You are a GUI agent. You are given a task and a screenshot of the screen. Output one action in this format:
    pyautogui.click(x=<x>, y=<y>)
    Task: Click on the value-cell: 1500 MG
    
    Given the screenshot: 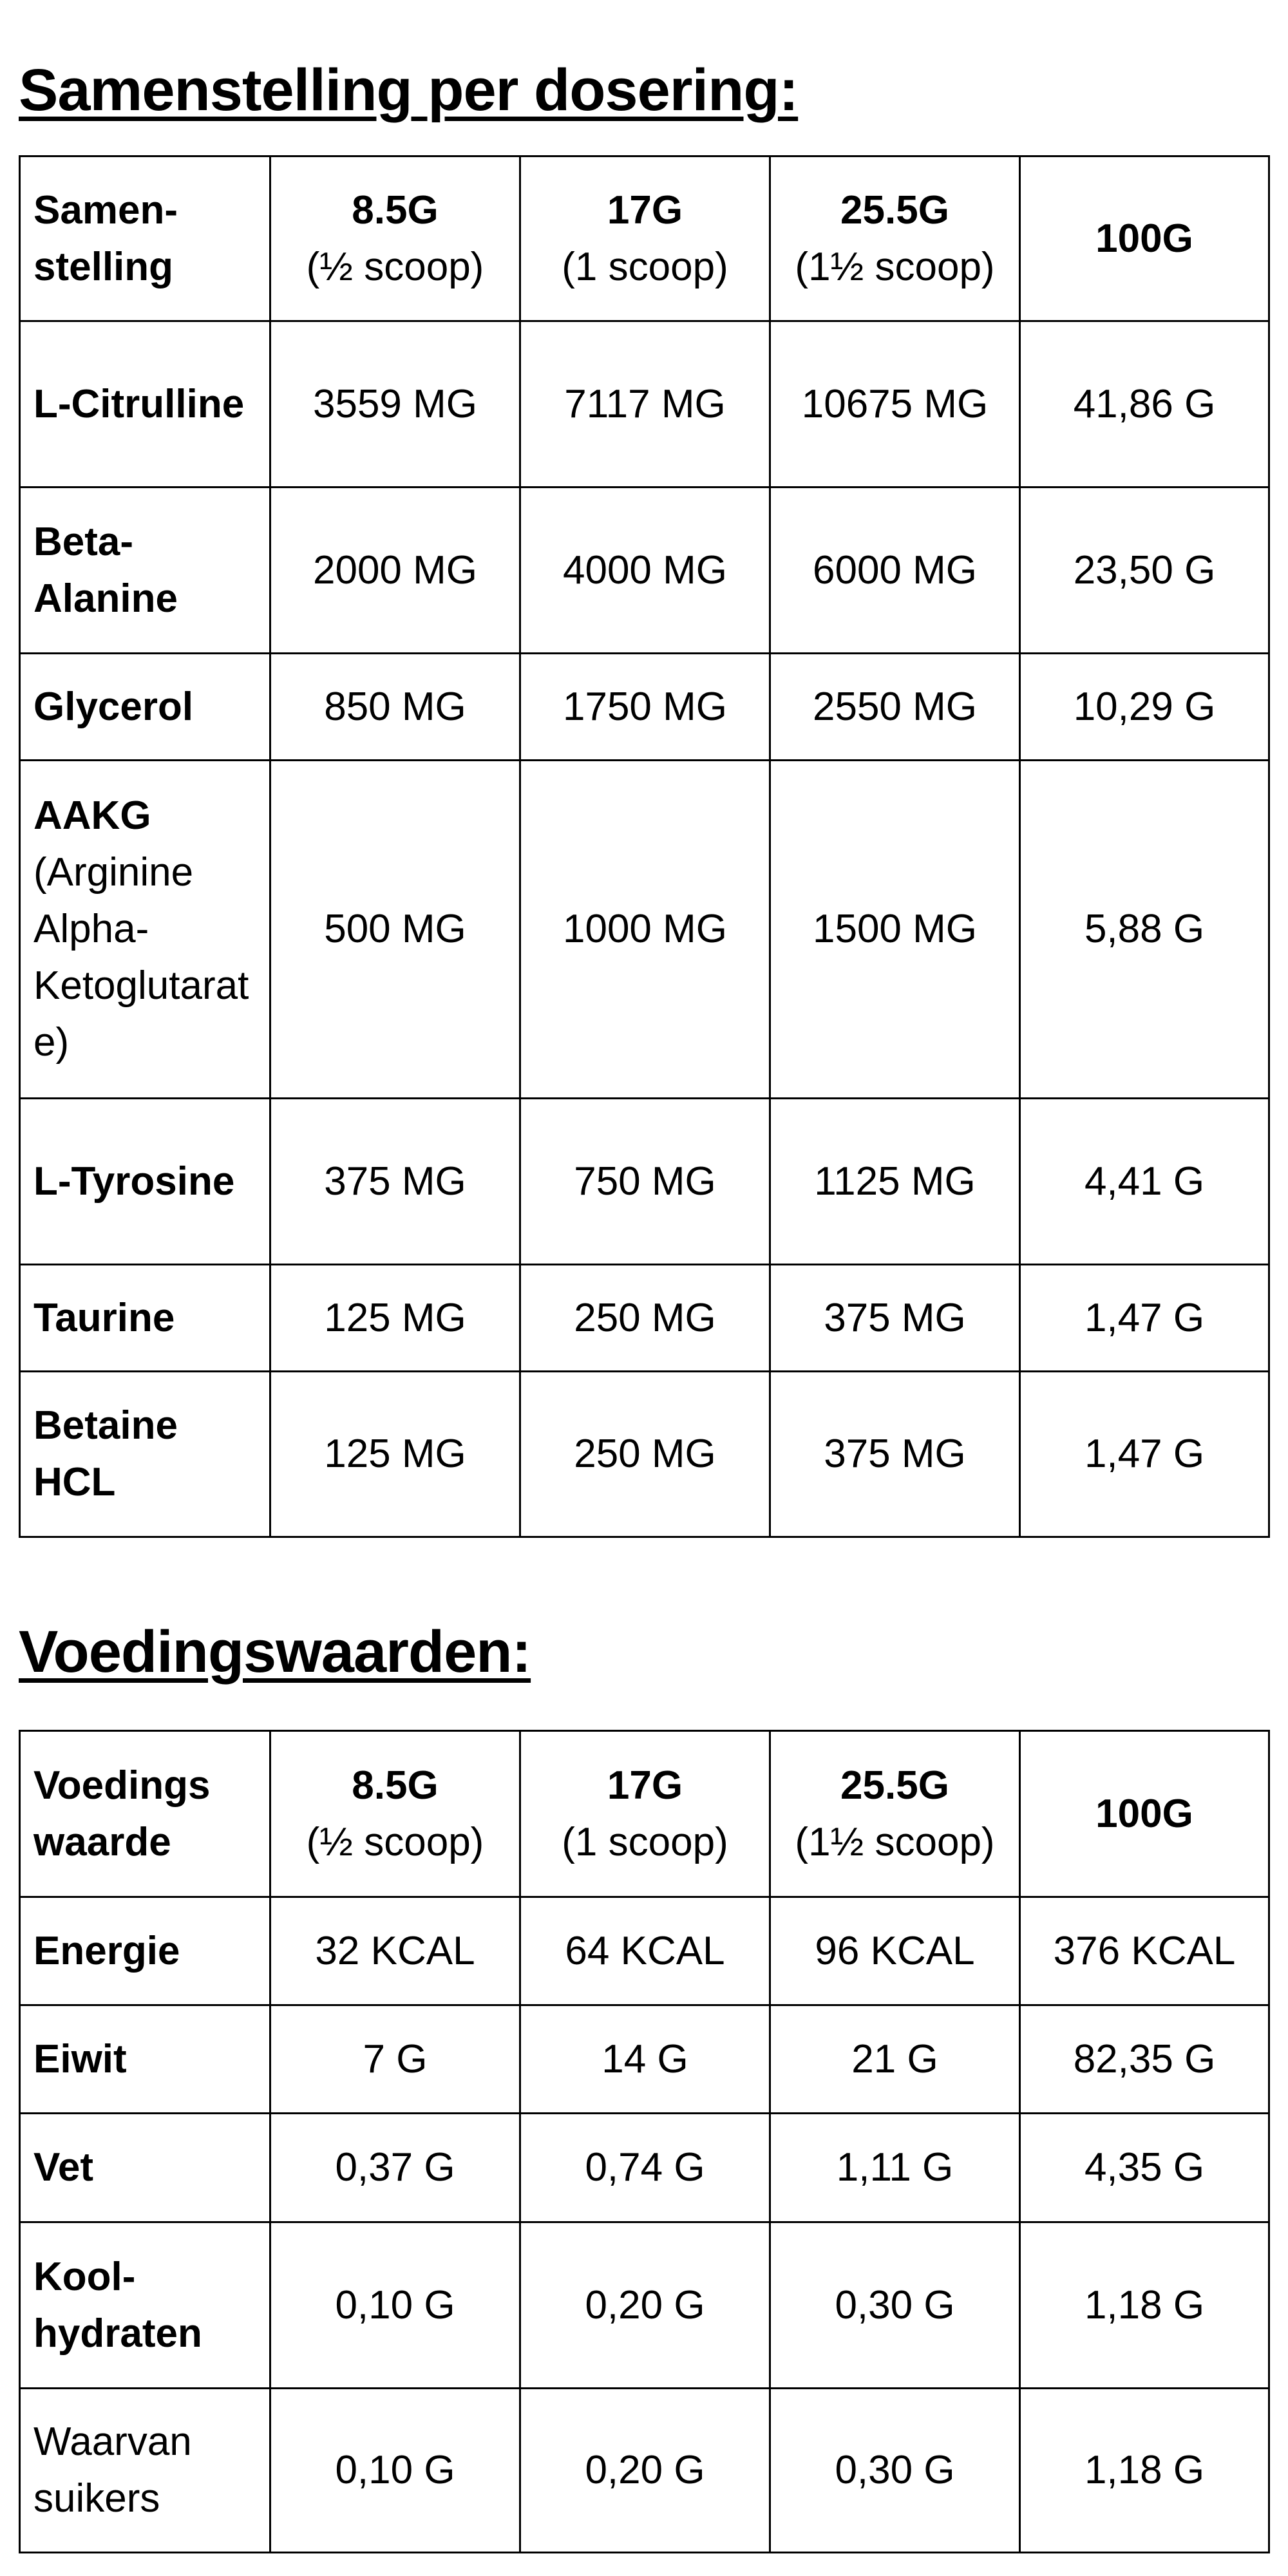 What is the action you would take?
    pyautogui.click(x=895, y=929)
    